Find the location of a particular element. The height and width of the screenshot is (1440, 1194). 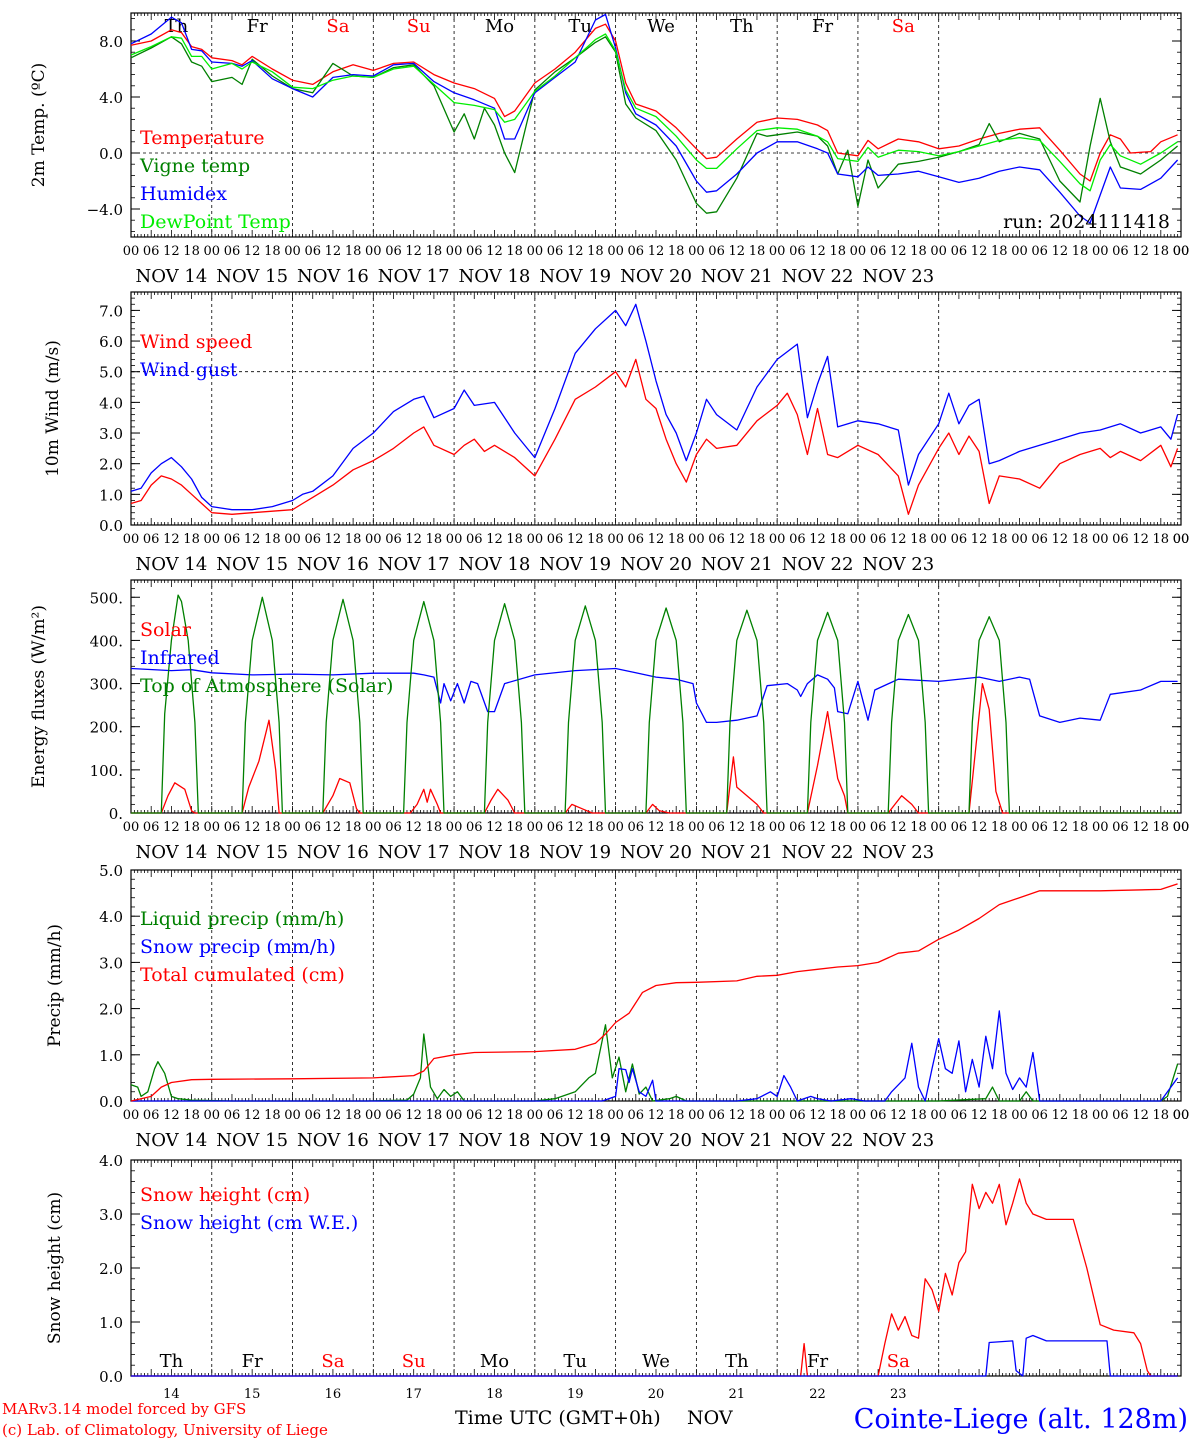

day-number-label: 19 is located at coordinates (575, 1394).